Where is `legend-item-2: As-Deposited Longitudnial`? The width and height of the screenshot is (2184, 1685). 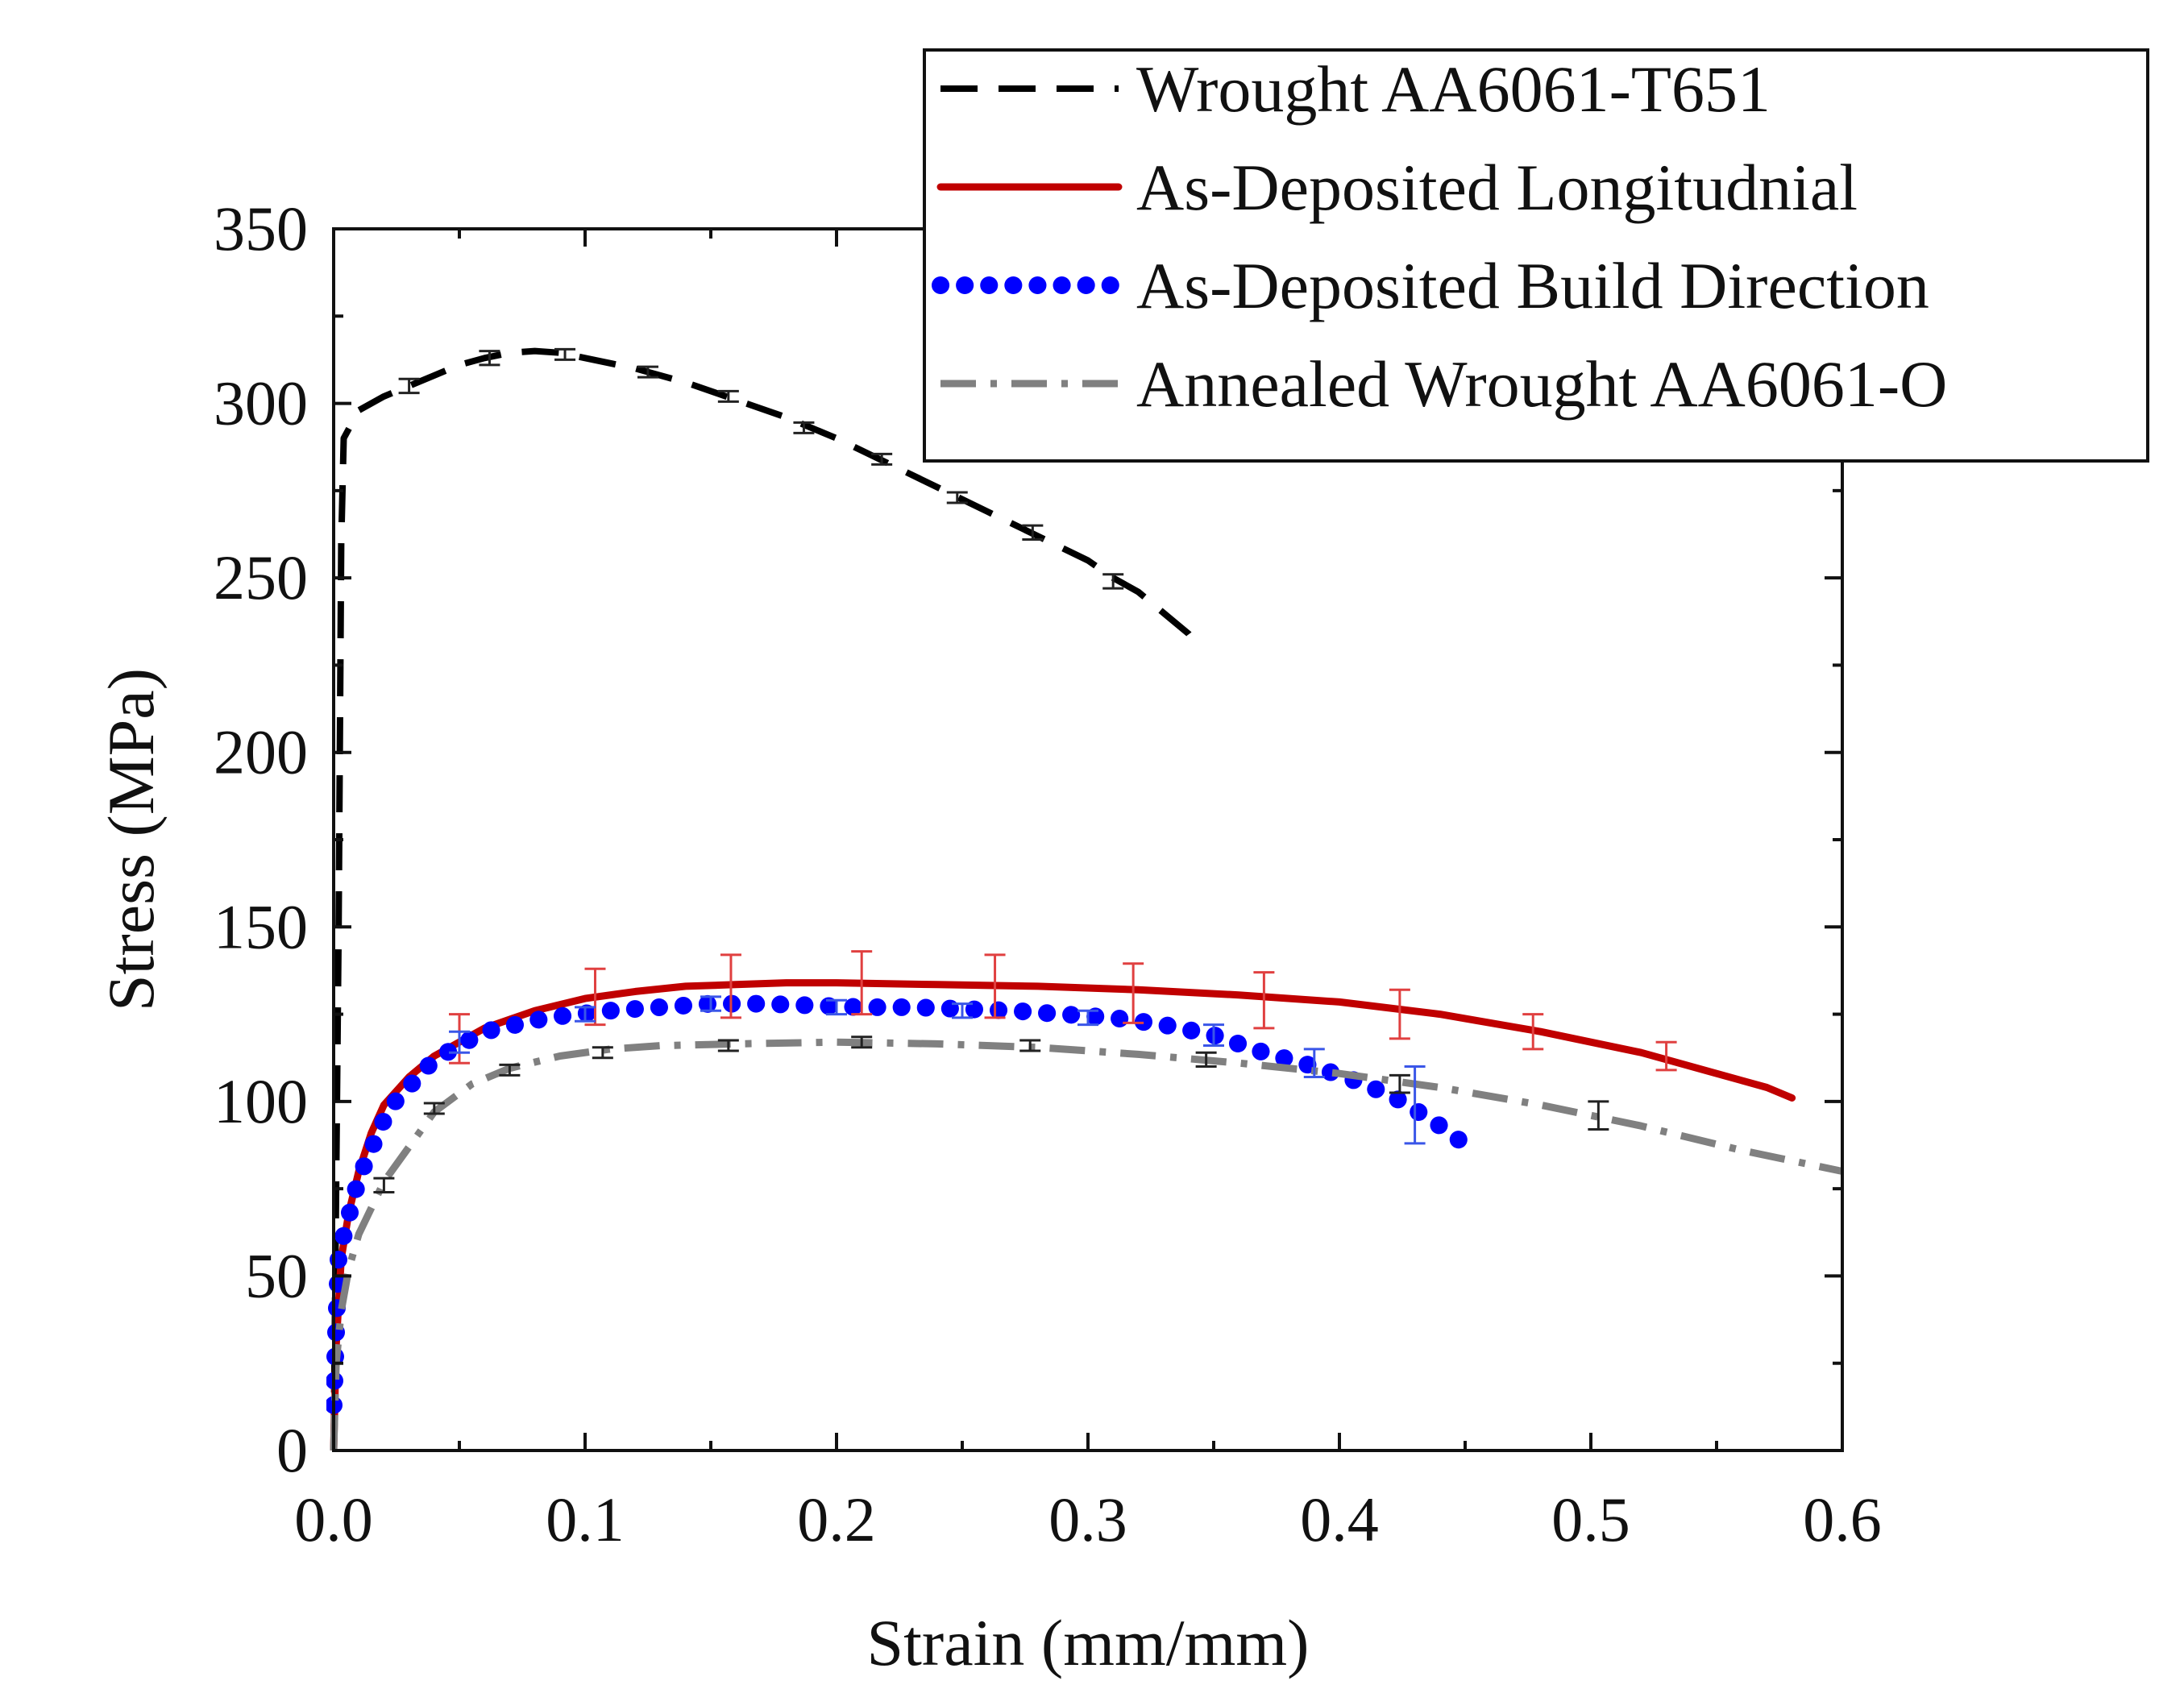 legend-item-2: As-Deposited Longitudnial is located at coordinates (1397, 187).